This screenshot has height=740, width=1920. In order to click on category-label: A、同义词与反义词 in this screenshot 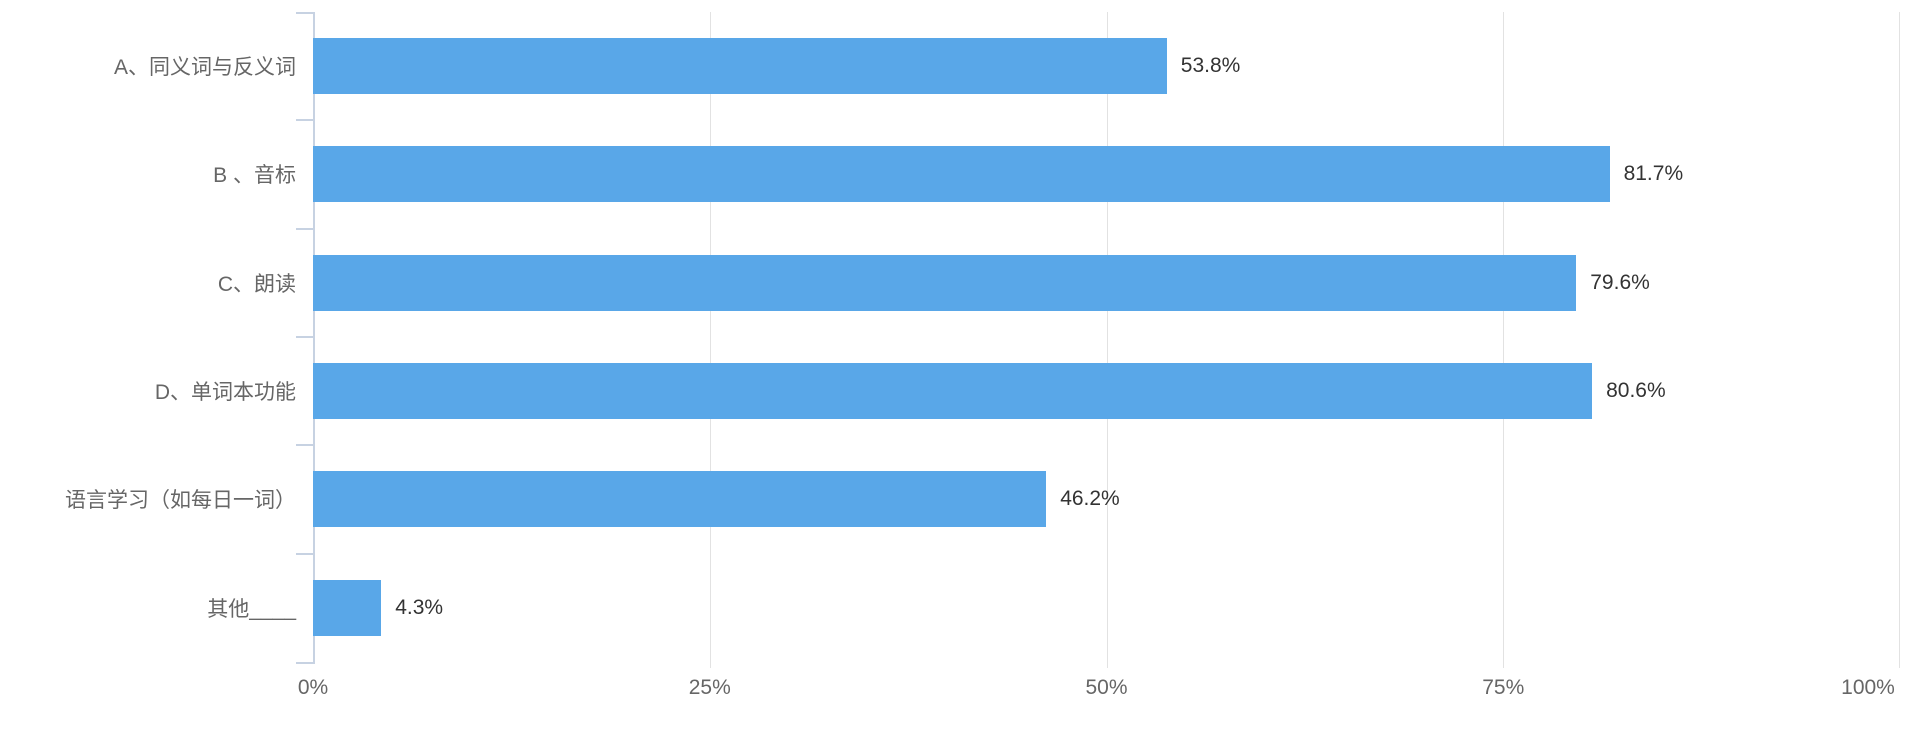, I will do `click(204, 67)`.